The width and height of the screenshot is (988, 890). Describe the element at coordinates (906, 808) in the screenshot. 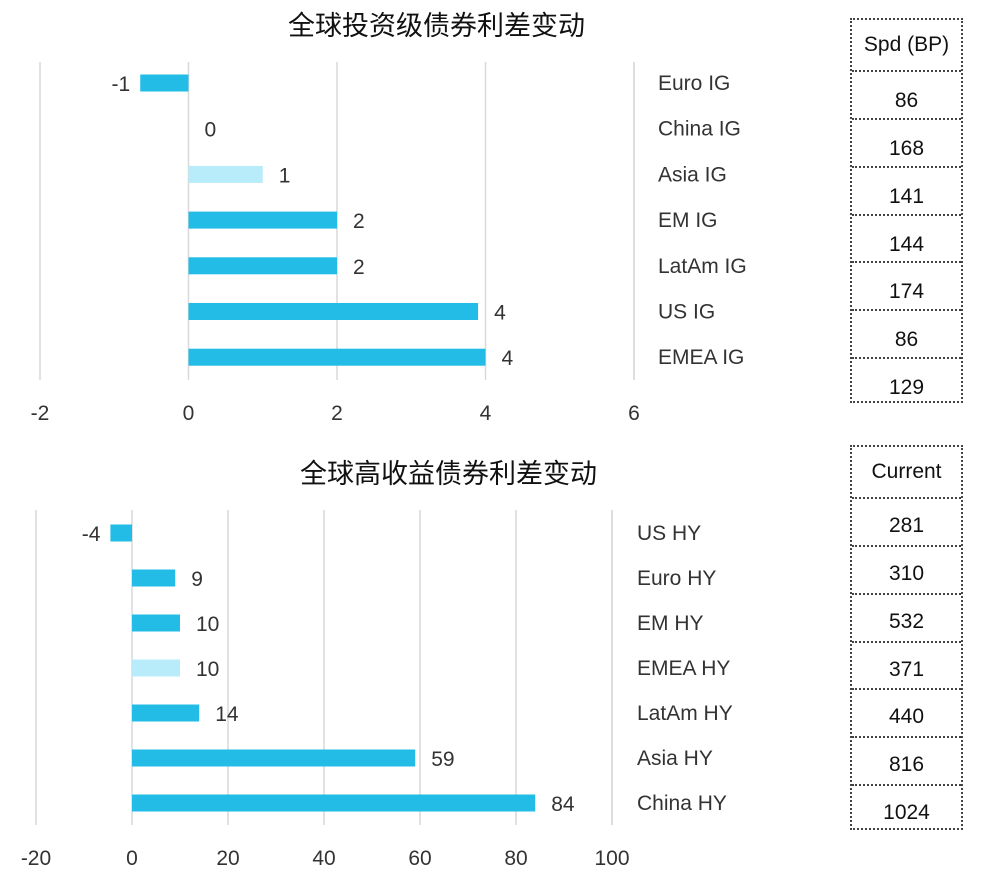

I see `hy-table-cell: 1024` at that location.